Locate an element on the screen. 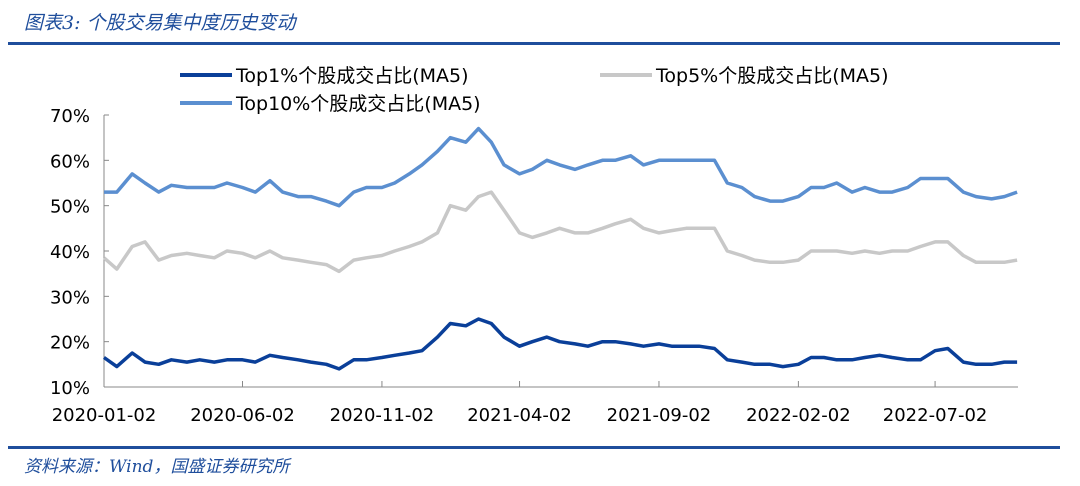 This screenshot has width=1080, height=486. figure-title: 图表3: 个股交易集中度历史变动 is located at coordinates (160, 23).